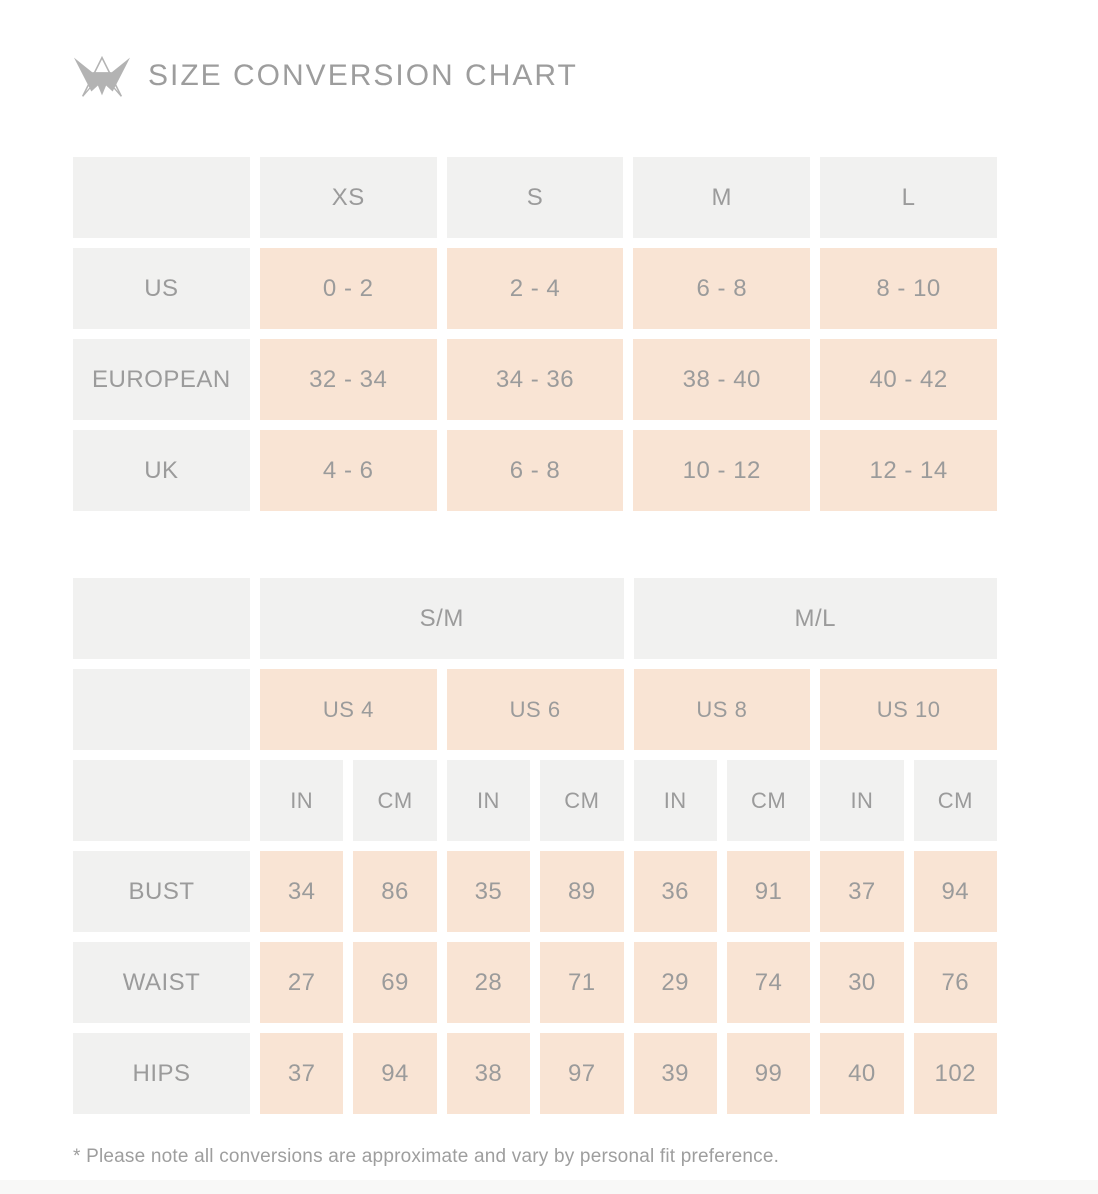  What do you see at coordinates (302, 982) in the screenshot?
I see `value-cell: 27` at bounding box center [302, 982].